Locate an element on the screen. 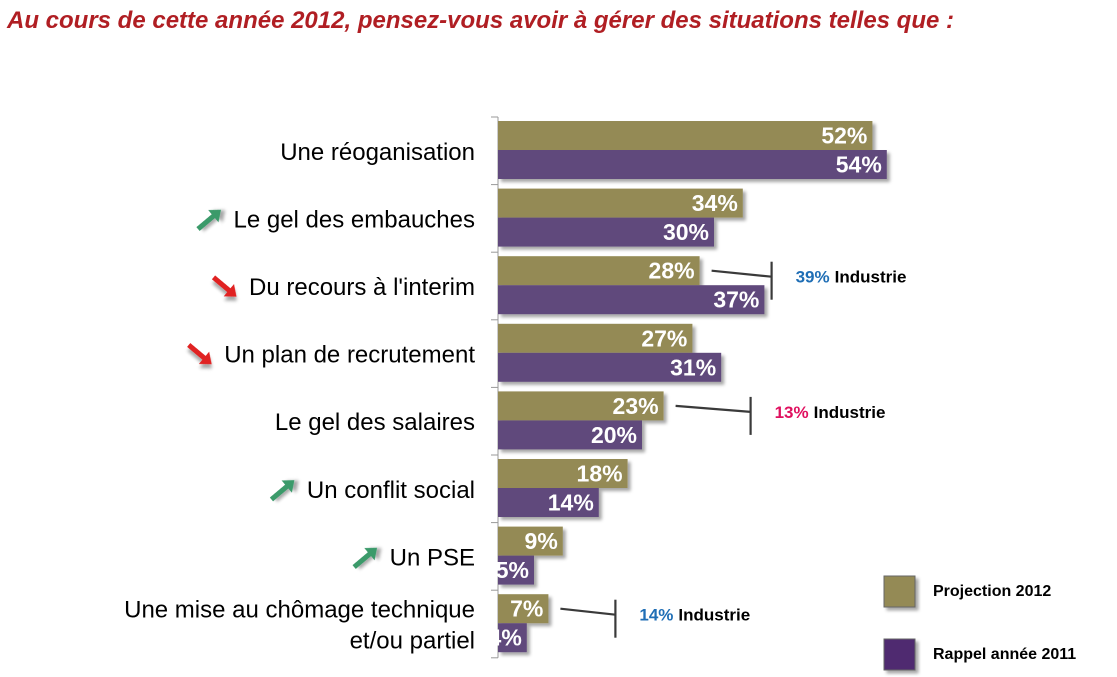 The width and height of the screenshot is (1117, 677). industrie-annotation-value: 39% is located at coordinates (813, 277).